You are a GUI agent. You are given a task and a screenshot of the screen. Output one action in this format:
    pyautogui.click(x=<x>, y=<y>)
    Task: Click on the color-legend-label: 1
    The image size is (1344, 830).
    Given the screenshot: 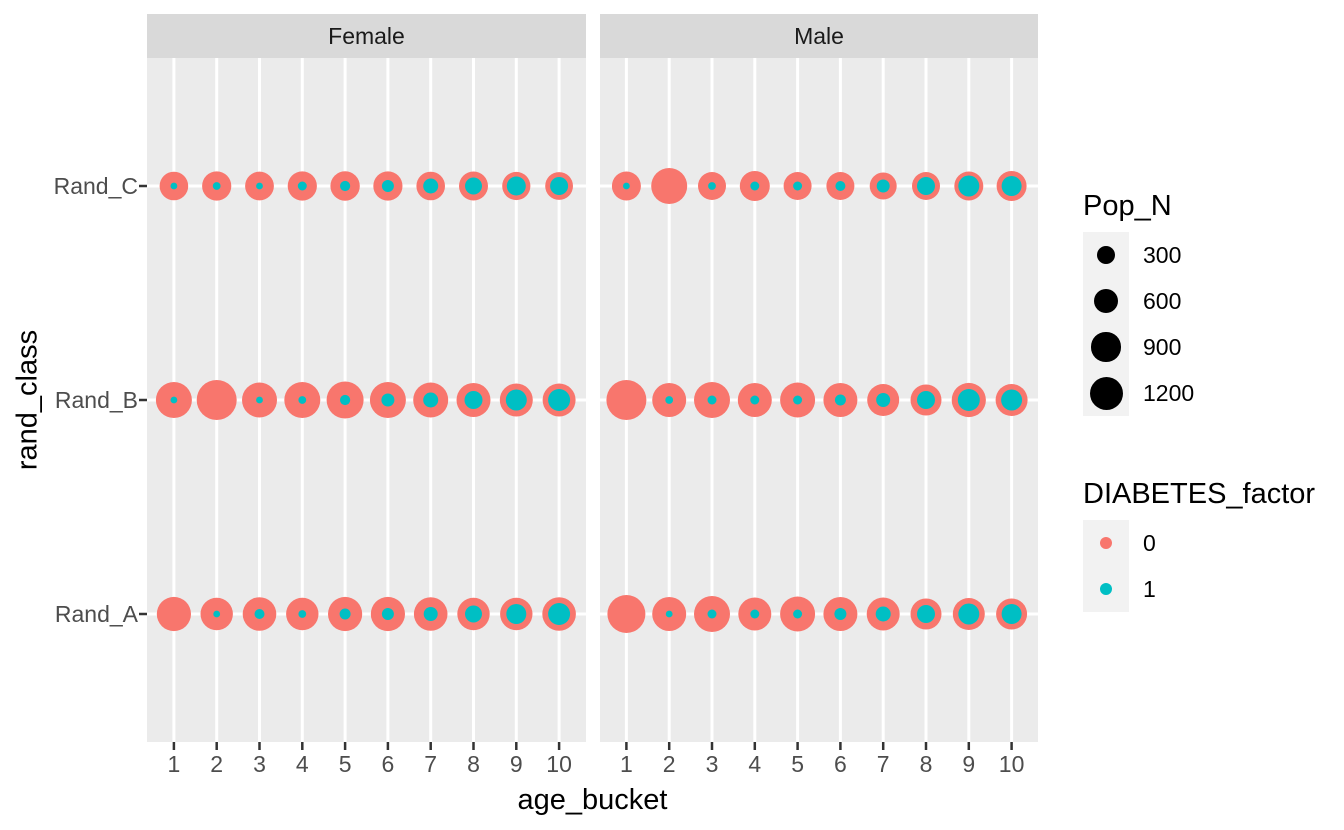 What is the action you would take?
    pyautogui.click(x=1149, y=589)
    